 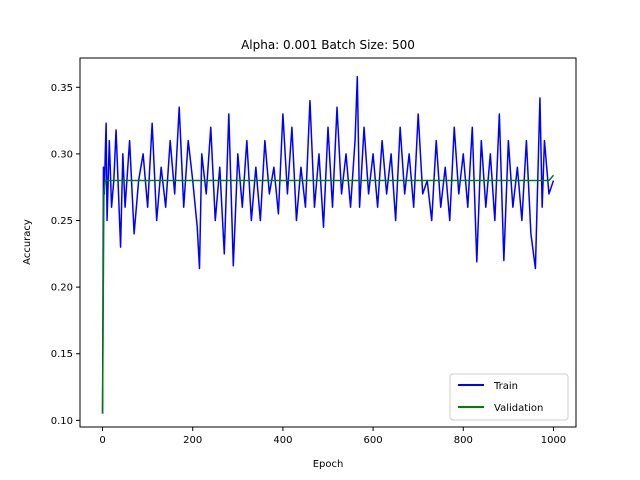 I want to click on x-axis-label: Epoch, so click(x=328, y=464).